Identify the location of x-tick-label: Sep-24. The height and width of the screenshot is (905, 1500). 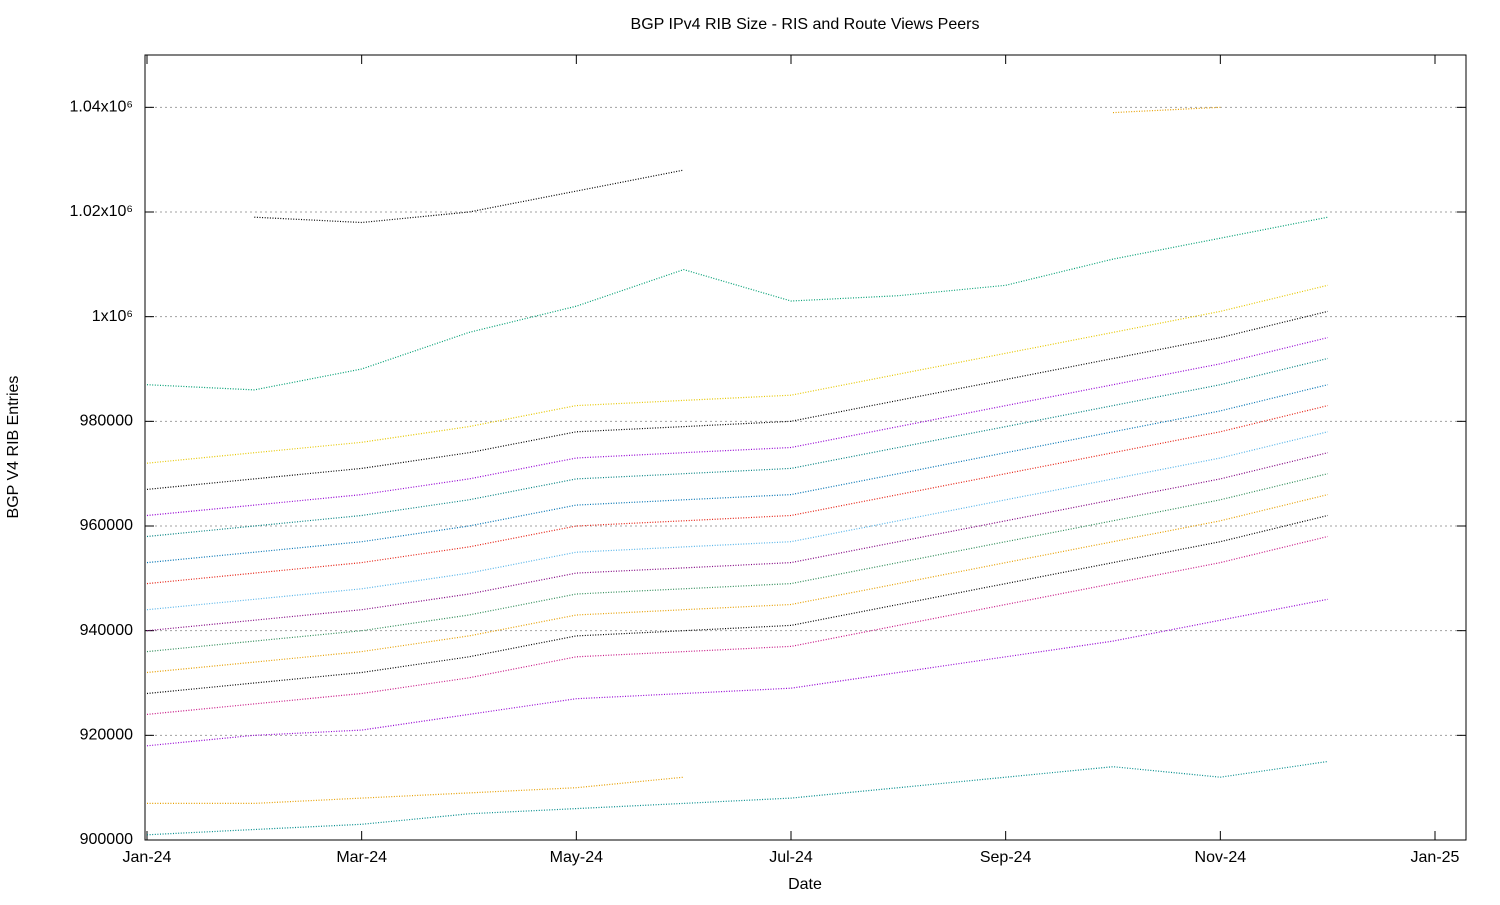
(1006, 857).